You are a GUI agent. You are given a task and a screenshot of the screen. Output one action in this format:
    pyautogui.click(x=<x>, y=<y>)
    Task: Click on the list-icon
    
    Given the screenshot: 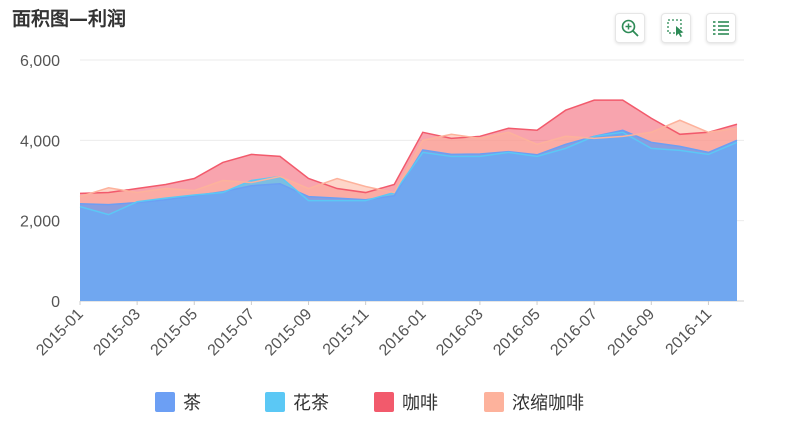 What is the action you would take?
    pyautogui.click(x=721, y=28)
    